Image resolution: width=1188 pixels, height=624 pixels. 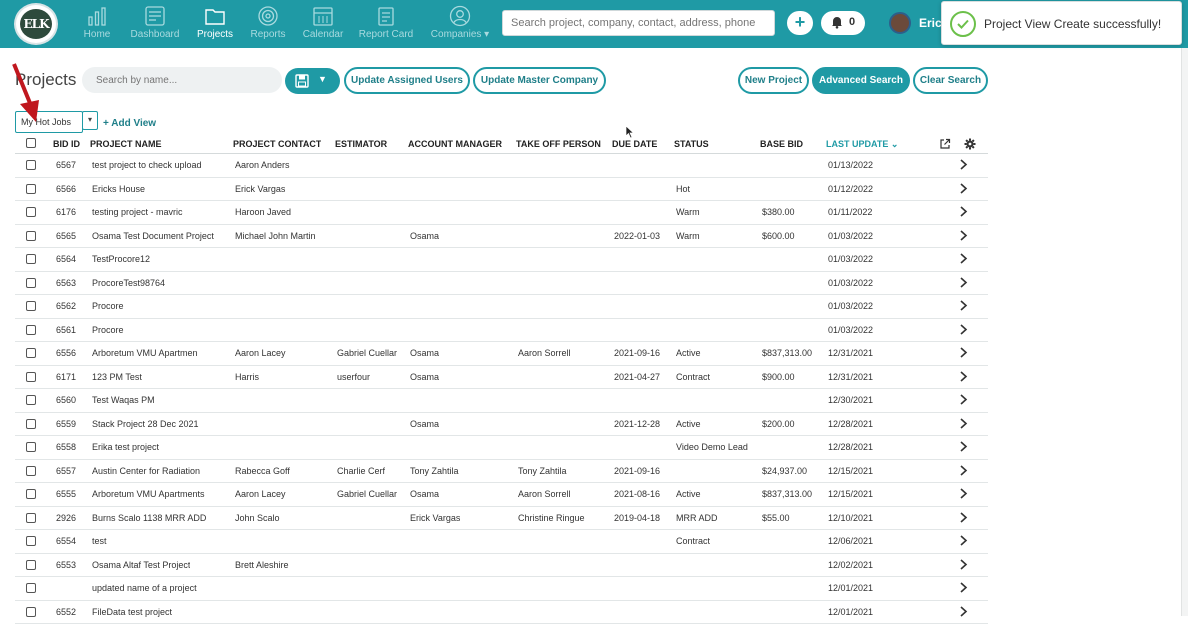 What do you see at coordinates (361, 143) in the screenshot?
I see `column-header-estimator: ESTIMATOR` at bounding box center [361, 143].